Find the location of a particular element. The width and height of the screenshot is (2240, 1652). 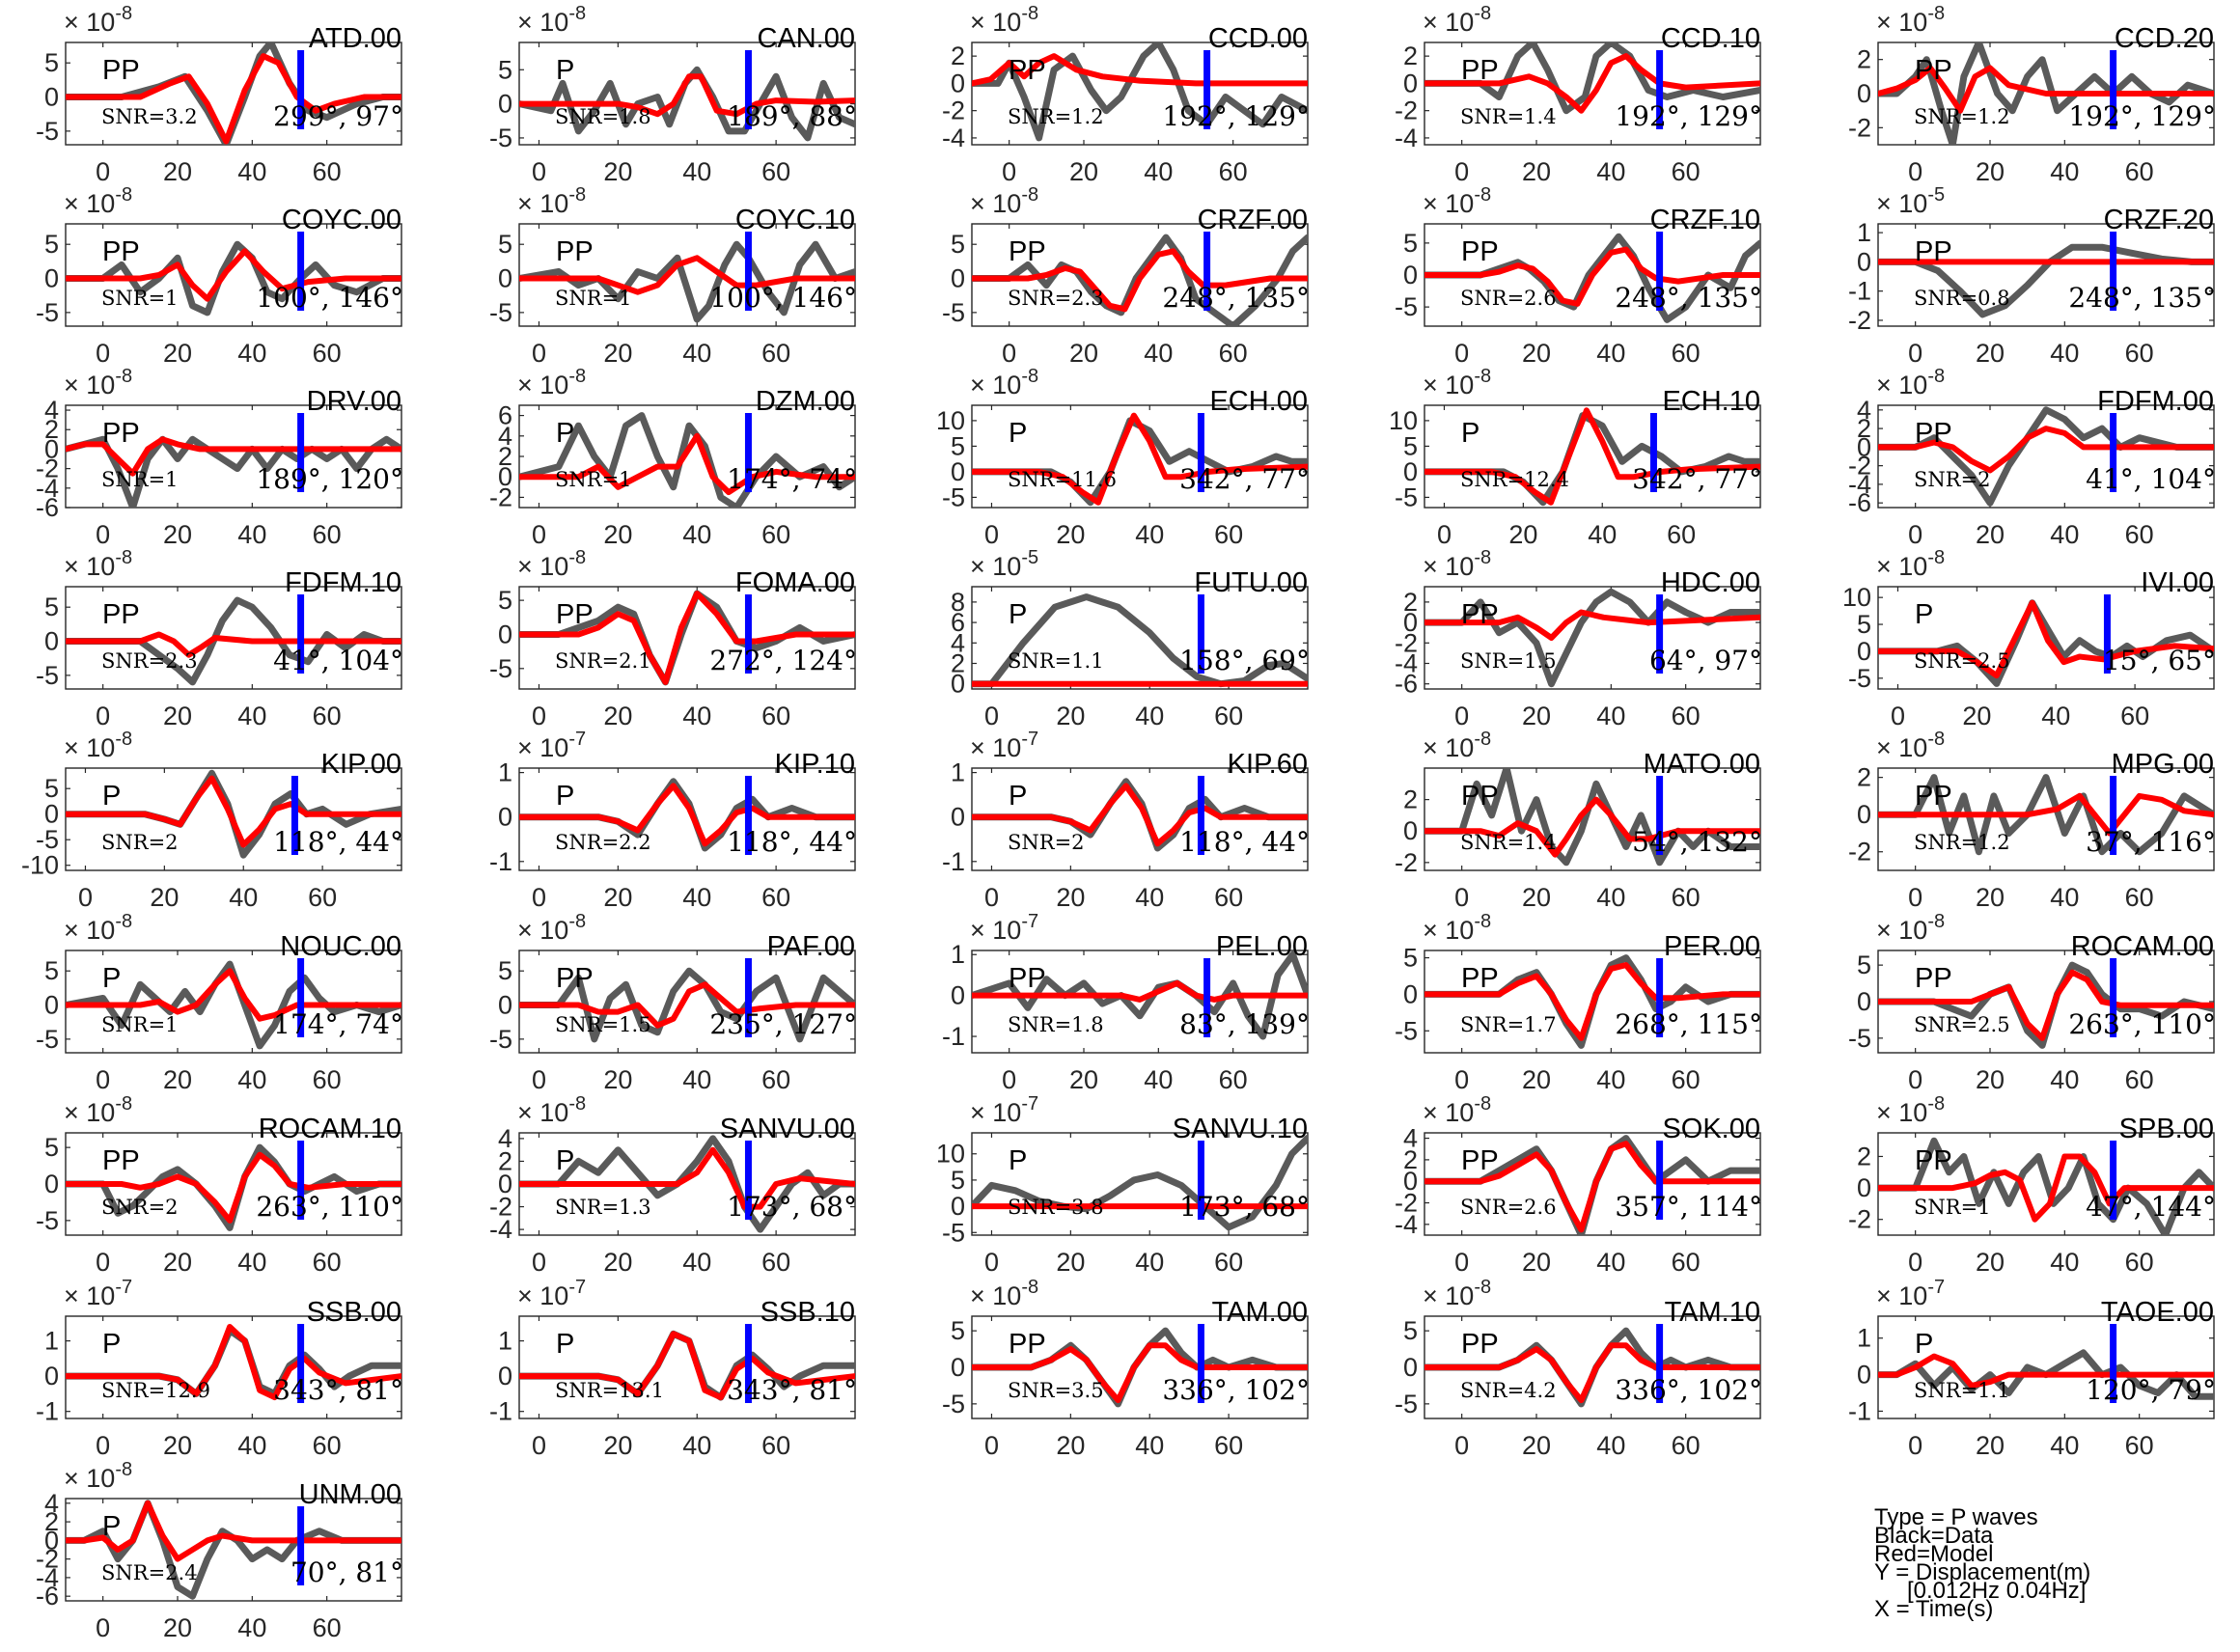

y-tick-label: 1 is located at coordinates (1864, 232).